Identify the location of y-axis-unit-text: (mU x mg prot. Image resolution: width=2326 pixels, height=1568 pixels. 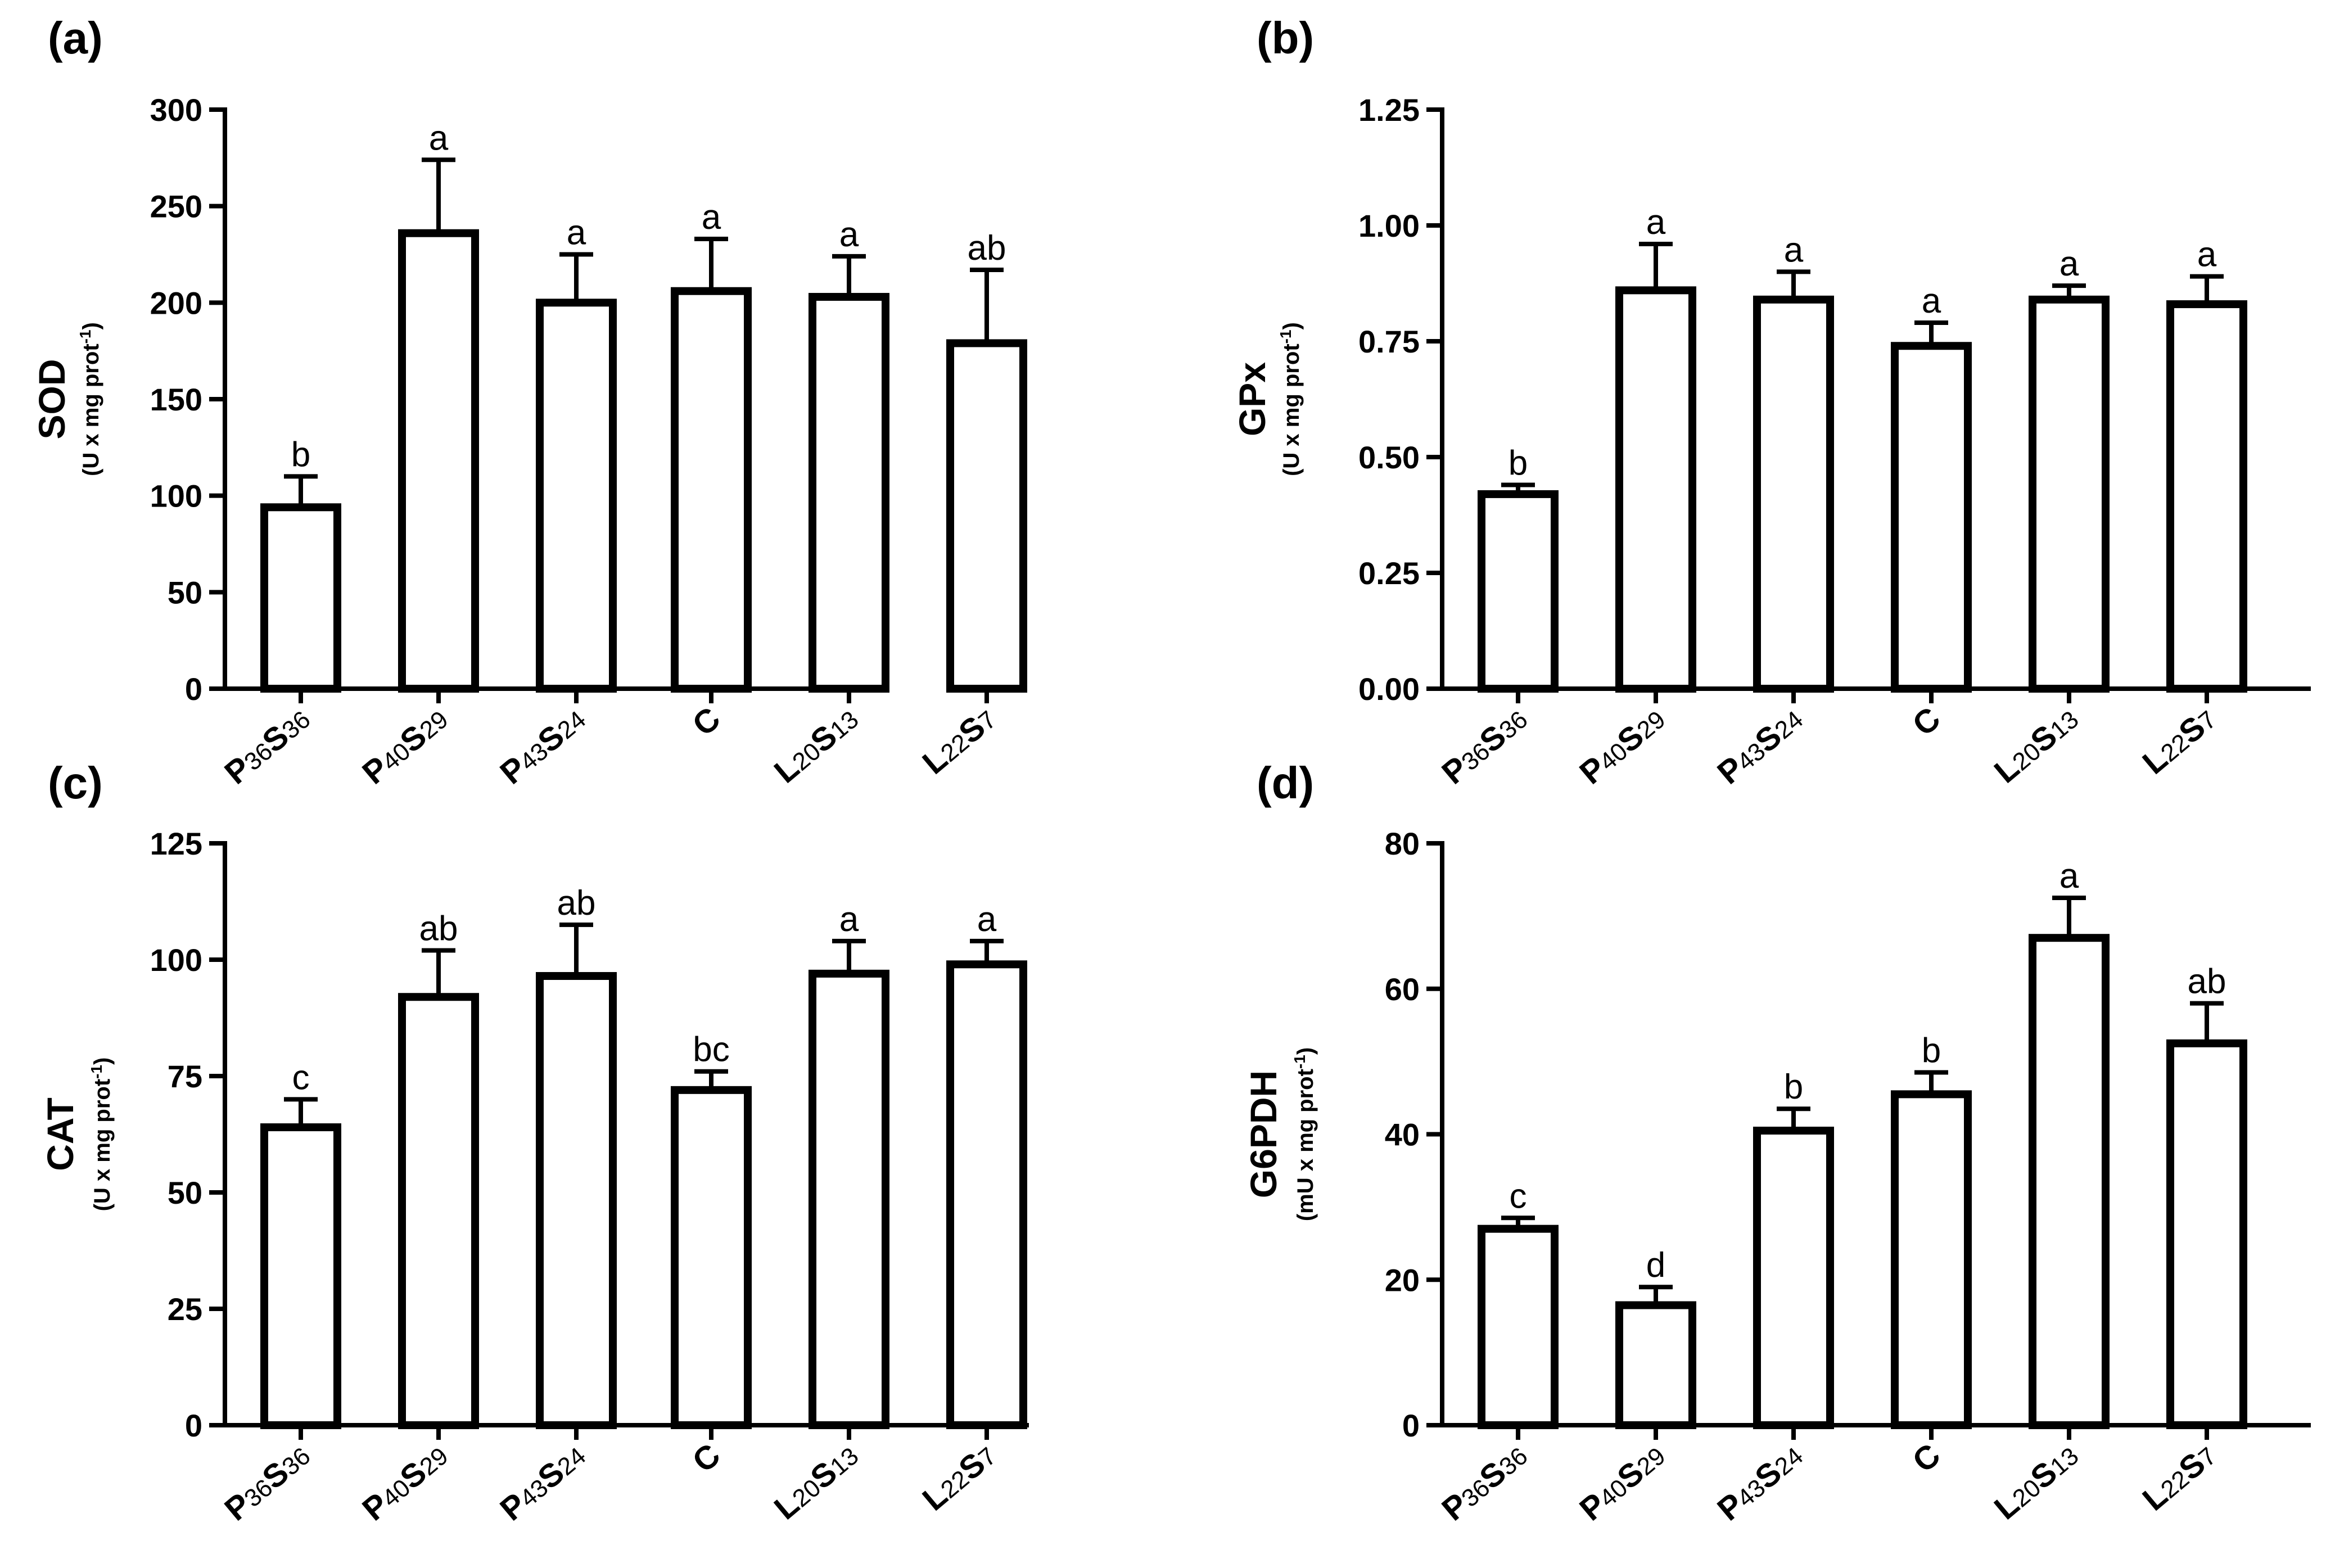
(1305, 1145).